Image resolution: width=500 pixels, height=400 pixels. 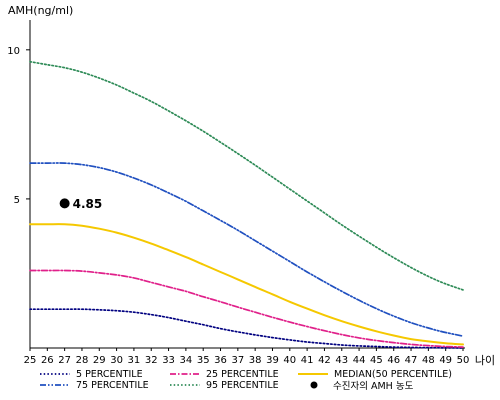 What do you see at coordinates (314, 385) in the screenshot?
I see `legend-point-marker` at bounding box center [314, 385].